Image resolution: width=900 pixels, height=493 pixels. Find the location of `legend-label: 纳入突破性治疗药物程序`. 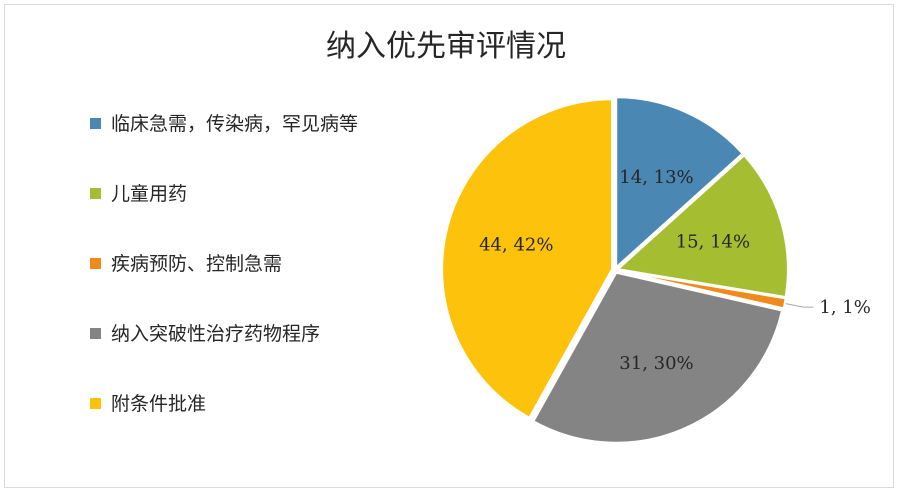

legend-label: 纳入突破性治疗药物程序 is located at coordinates (215, 334).